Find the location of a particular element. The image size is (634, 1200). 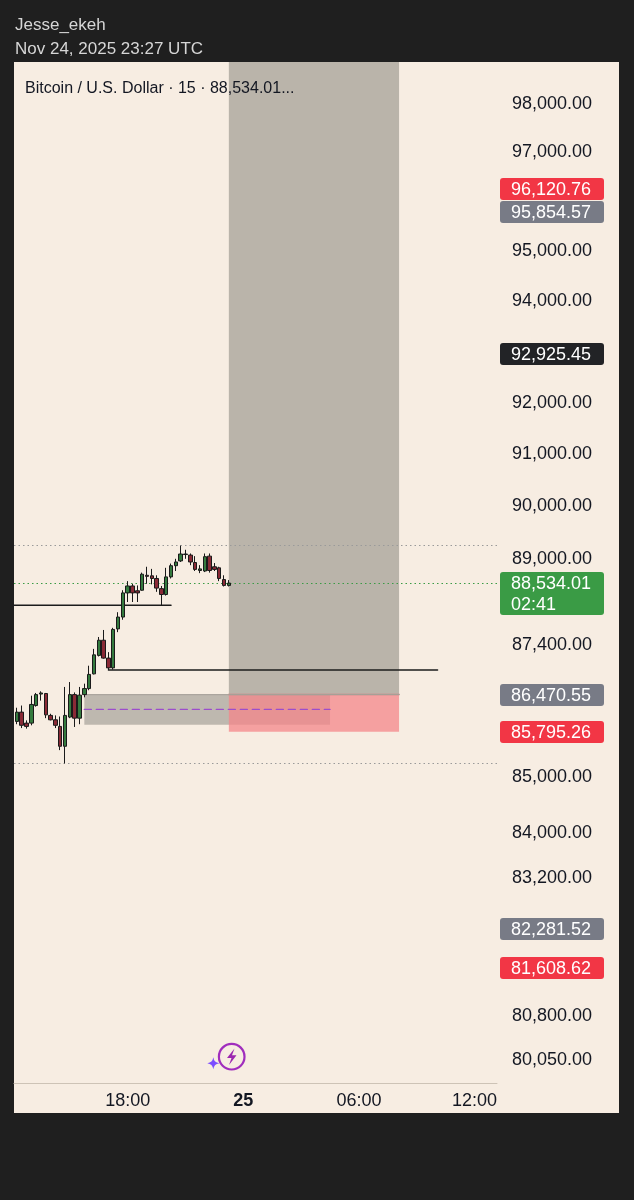

y-tick-label: 95,854.57 is located at coordinates (552, 212).